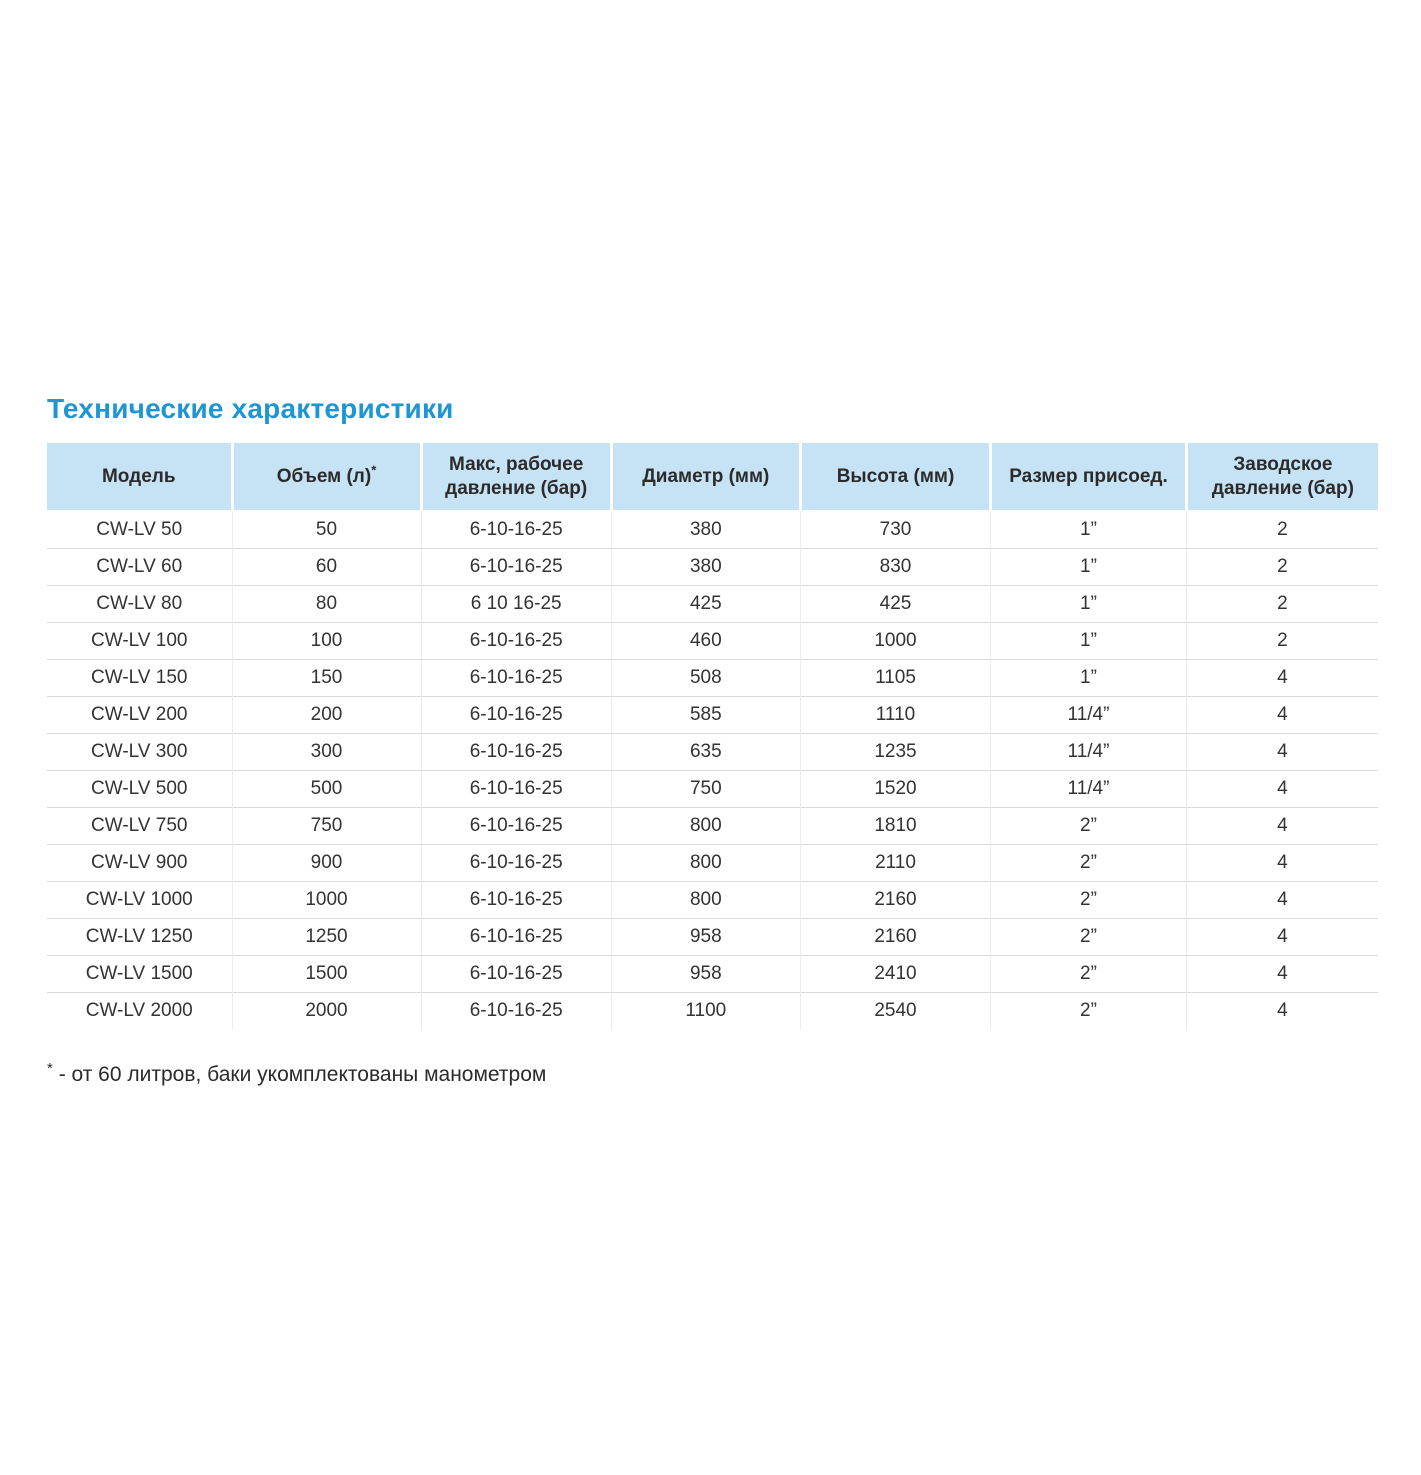 This screenshot has height=1475, width=1421. Describe the element at coordinates (1088, 477) in the screenshot. I see `header-cell-5: Размер присоед.` at that location.